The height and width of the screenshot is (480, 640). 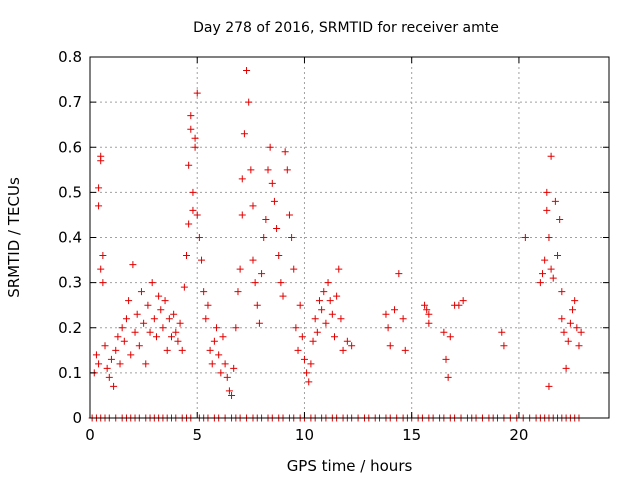 I want to click on x-tick-label: 0, so click(x=90, y=435).